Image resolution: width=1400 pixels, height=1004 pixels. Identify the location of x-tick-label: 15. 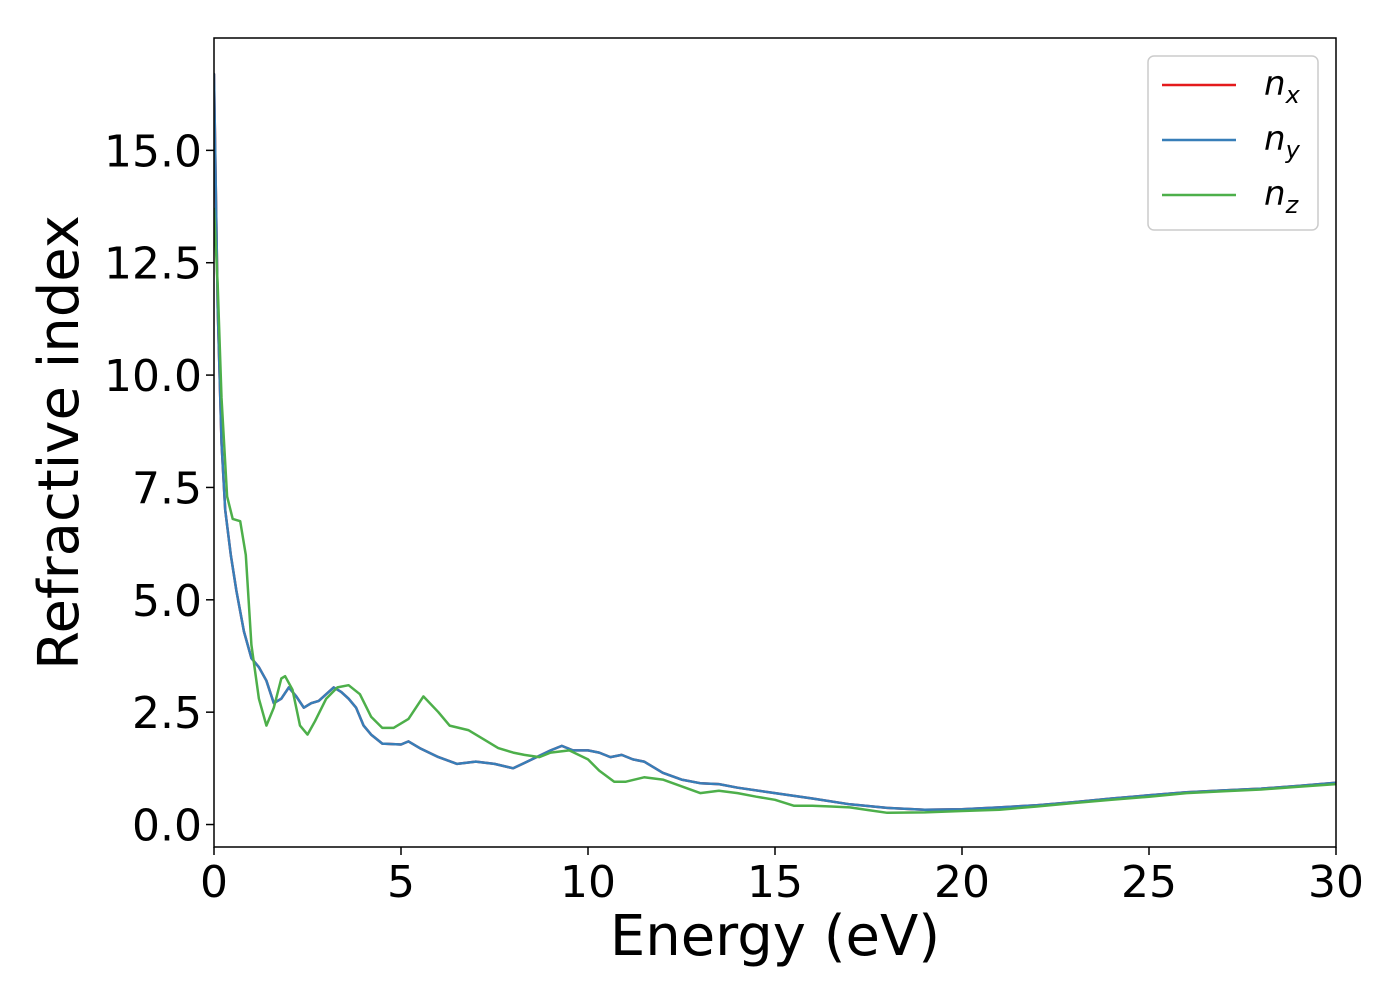
(775, 882).